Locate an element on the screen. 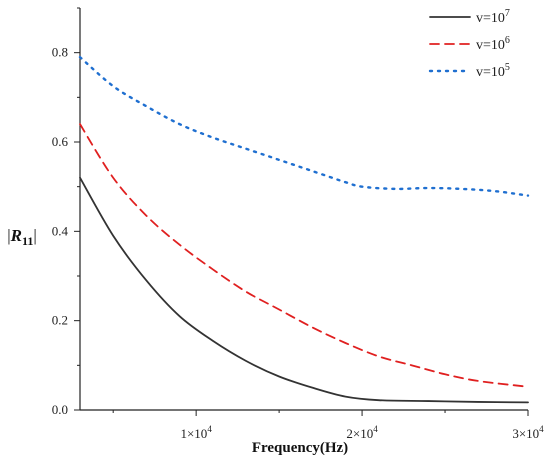  legend: v=107 v=106 v=105 is located at coordinates (469, 44).